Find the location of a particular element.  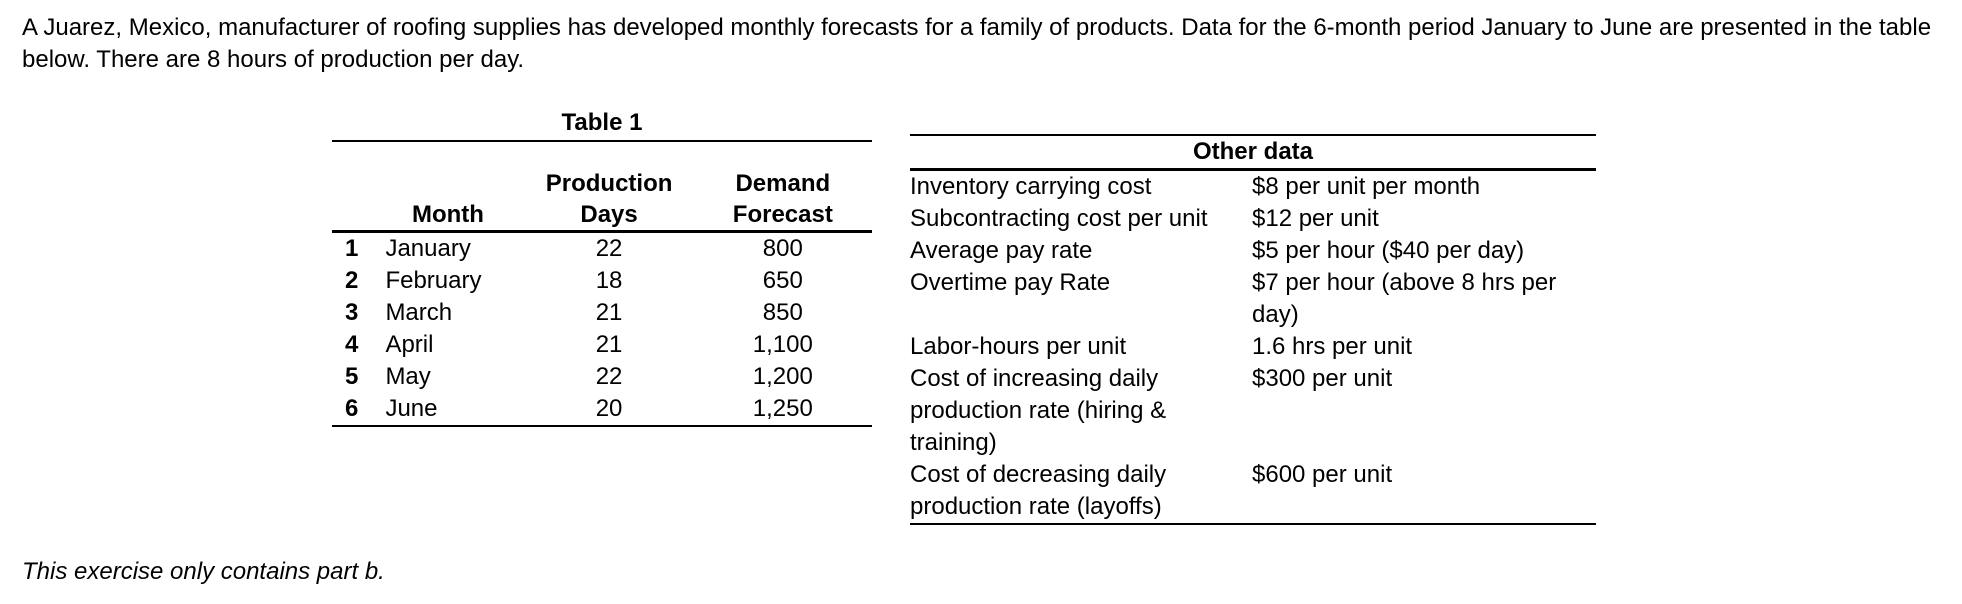

row-value: $7 per hour (above 8 hrs per day) is located at coordinates (1404, 298).